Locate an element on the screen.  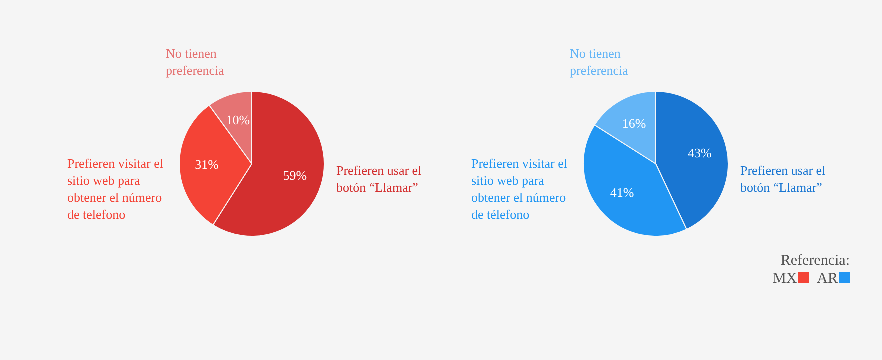
legend-title: Referencia: is located at coordinates (815, 261).